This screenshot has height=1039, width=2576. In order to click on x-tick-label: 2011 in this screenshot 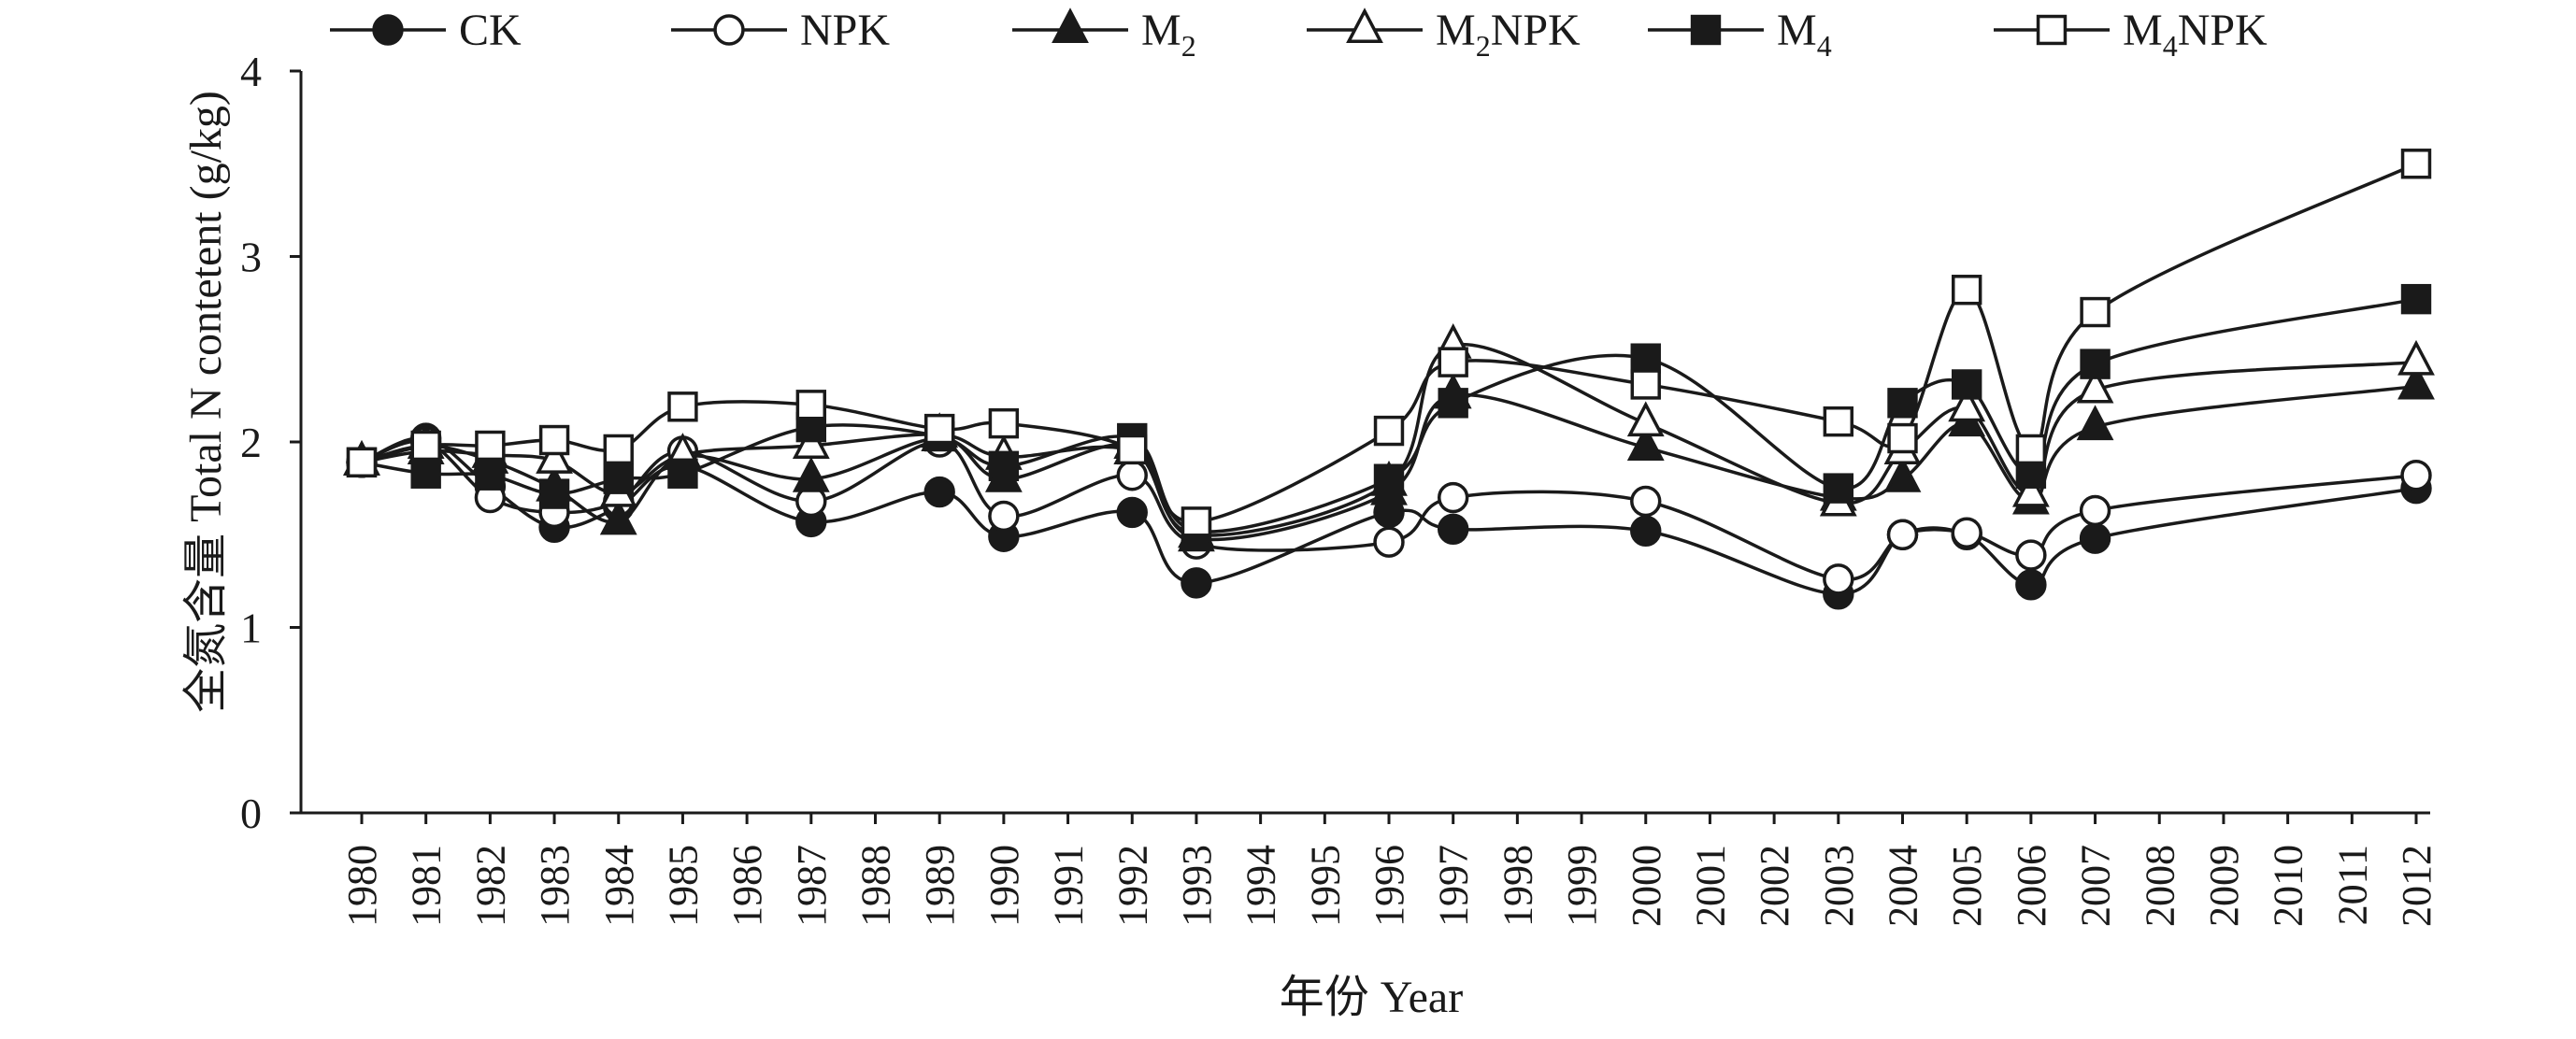, I will do `click(2352, 885)`.